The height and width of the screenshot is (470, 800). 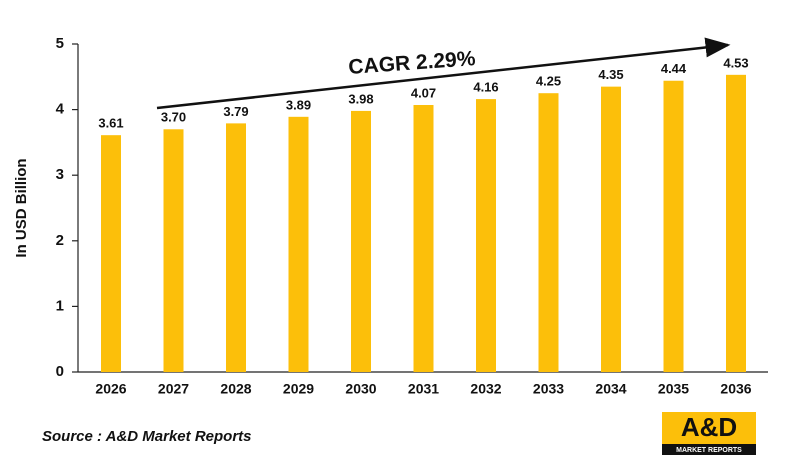 I want to click on logo-subtitle: MARKET REPORTS, so click(x=709, y=450).